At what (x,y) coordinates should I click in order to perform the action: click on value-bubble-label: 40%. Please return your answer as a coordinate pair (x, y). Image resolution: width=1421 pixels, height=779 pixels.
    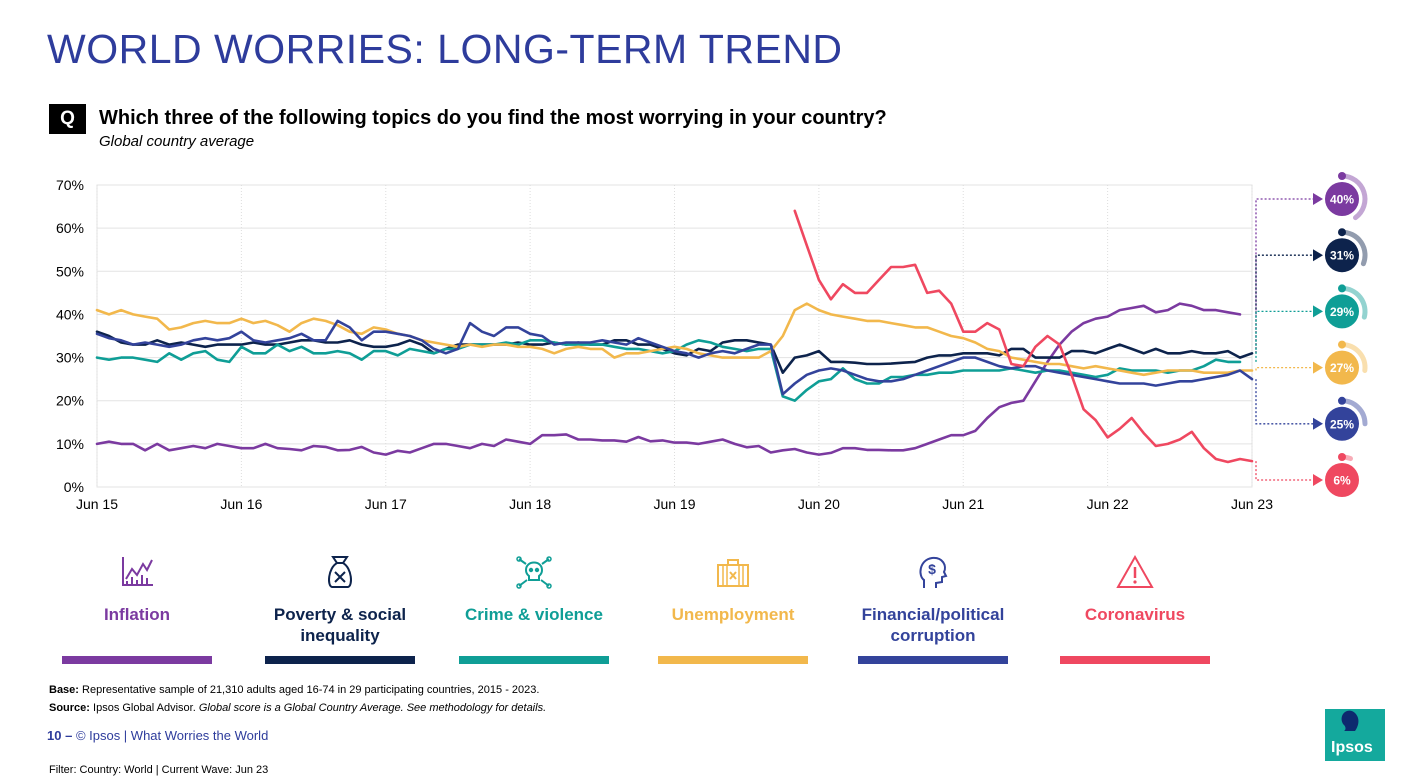
    Looking at the image, I should click on (1342, 200).